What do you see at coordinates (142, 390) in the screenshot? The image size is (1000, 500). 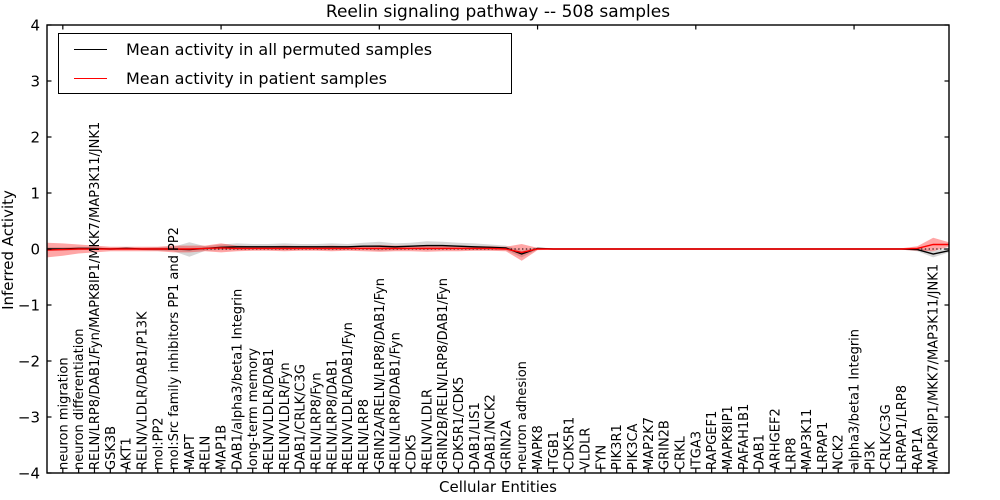 I see `x-tick-label: RELN/VLDLR/DAB1/P13K` at bounding box center [142, 390].